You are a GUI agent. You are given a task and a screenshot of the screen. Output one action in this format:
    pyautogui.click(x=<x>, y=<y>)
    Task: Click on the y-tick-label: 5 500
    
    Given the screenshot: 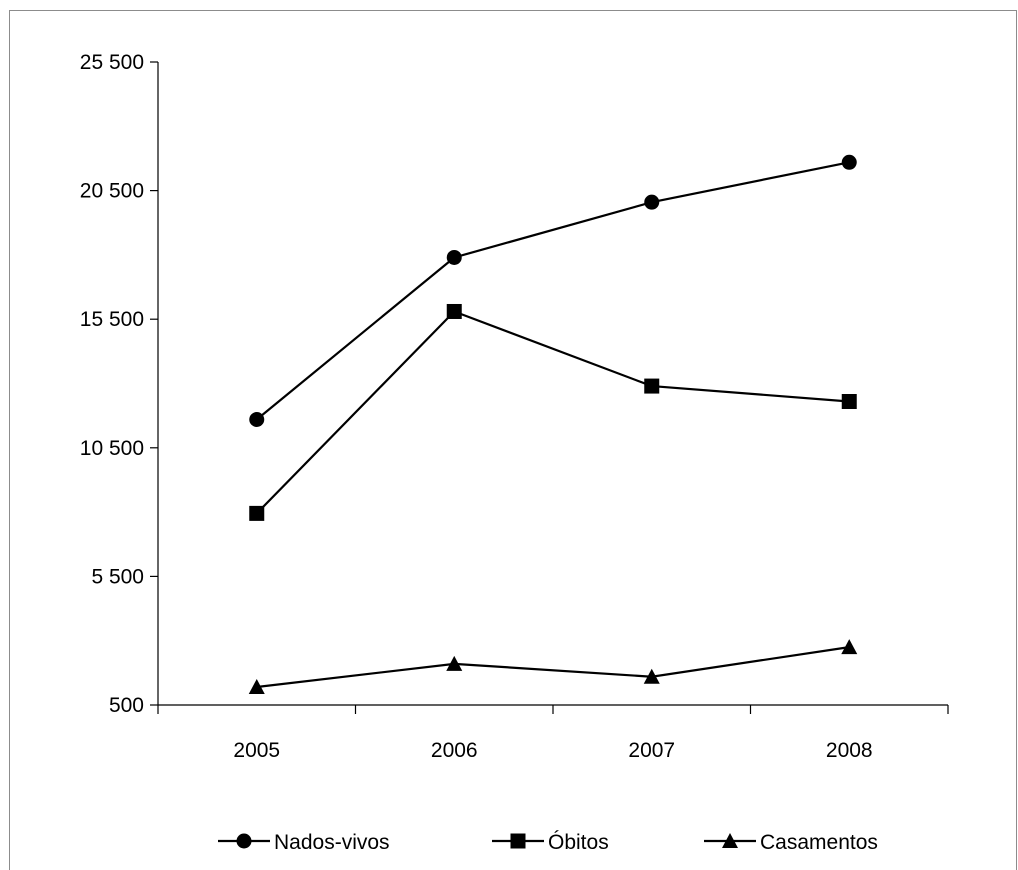 What is the action you would take?
    pyautogui.click(x=117, y=576)
    